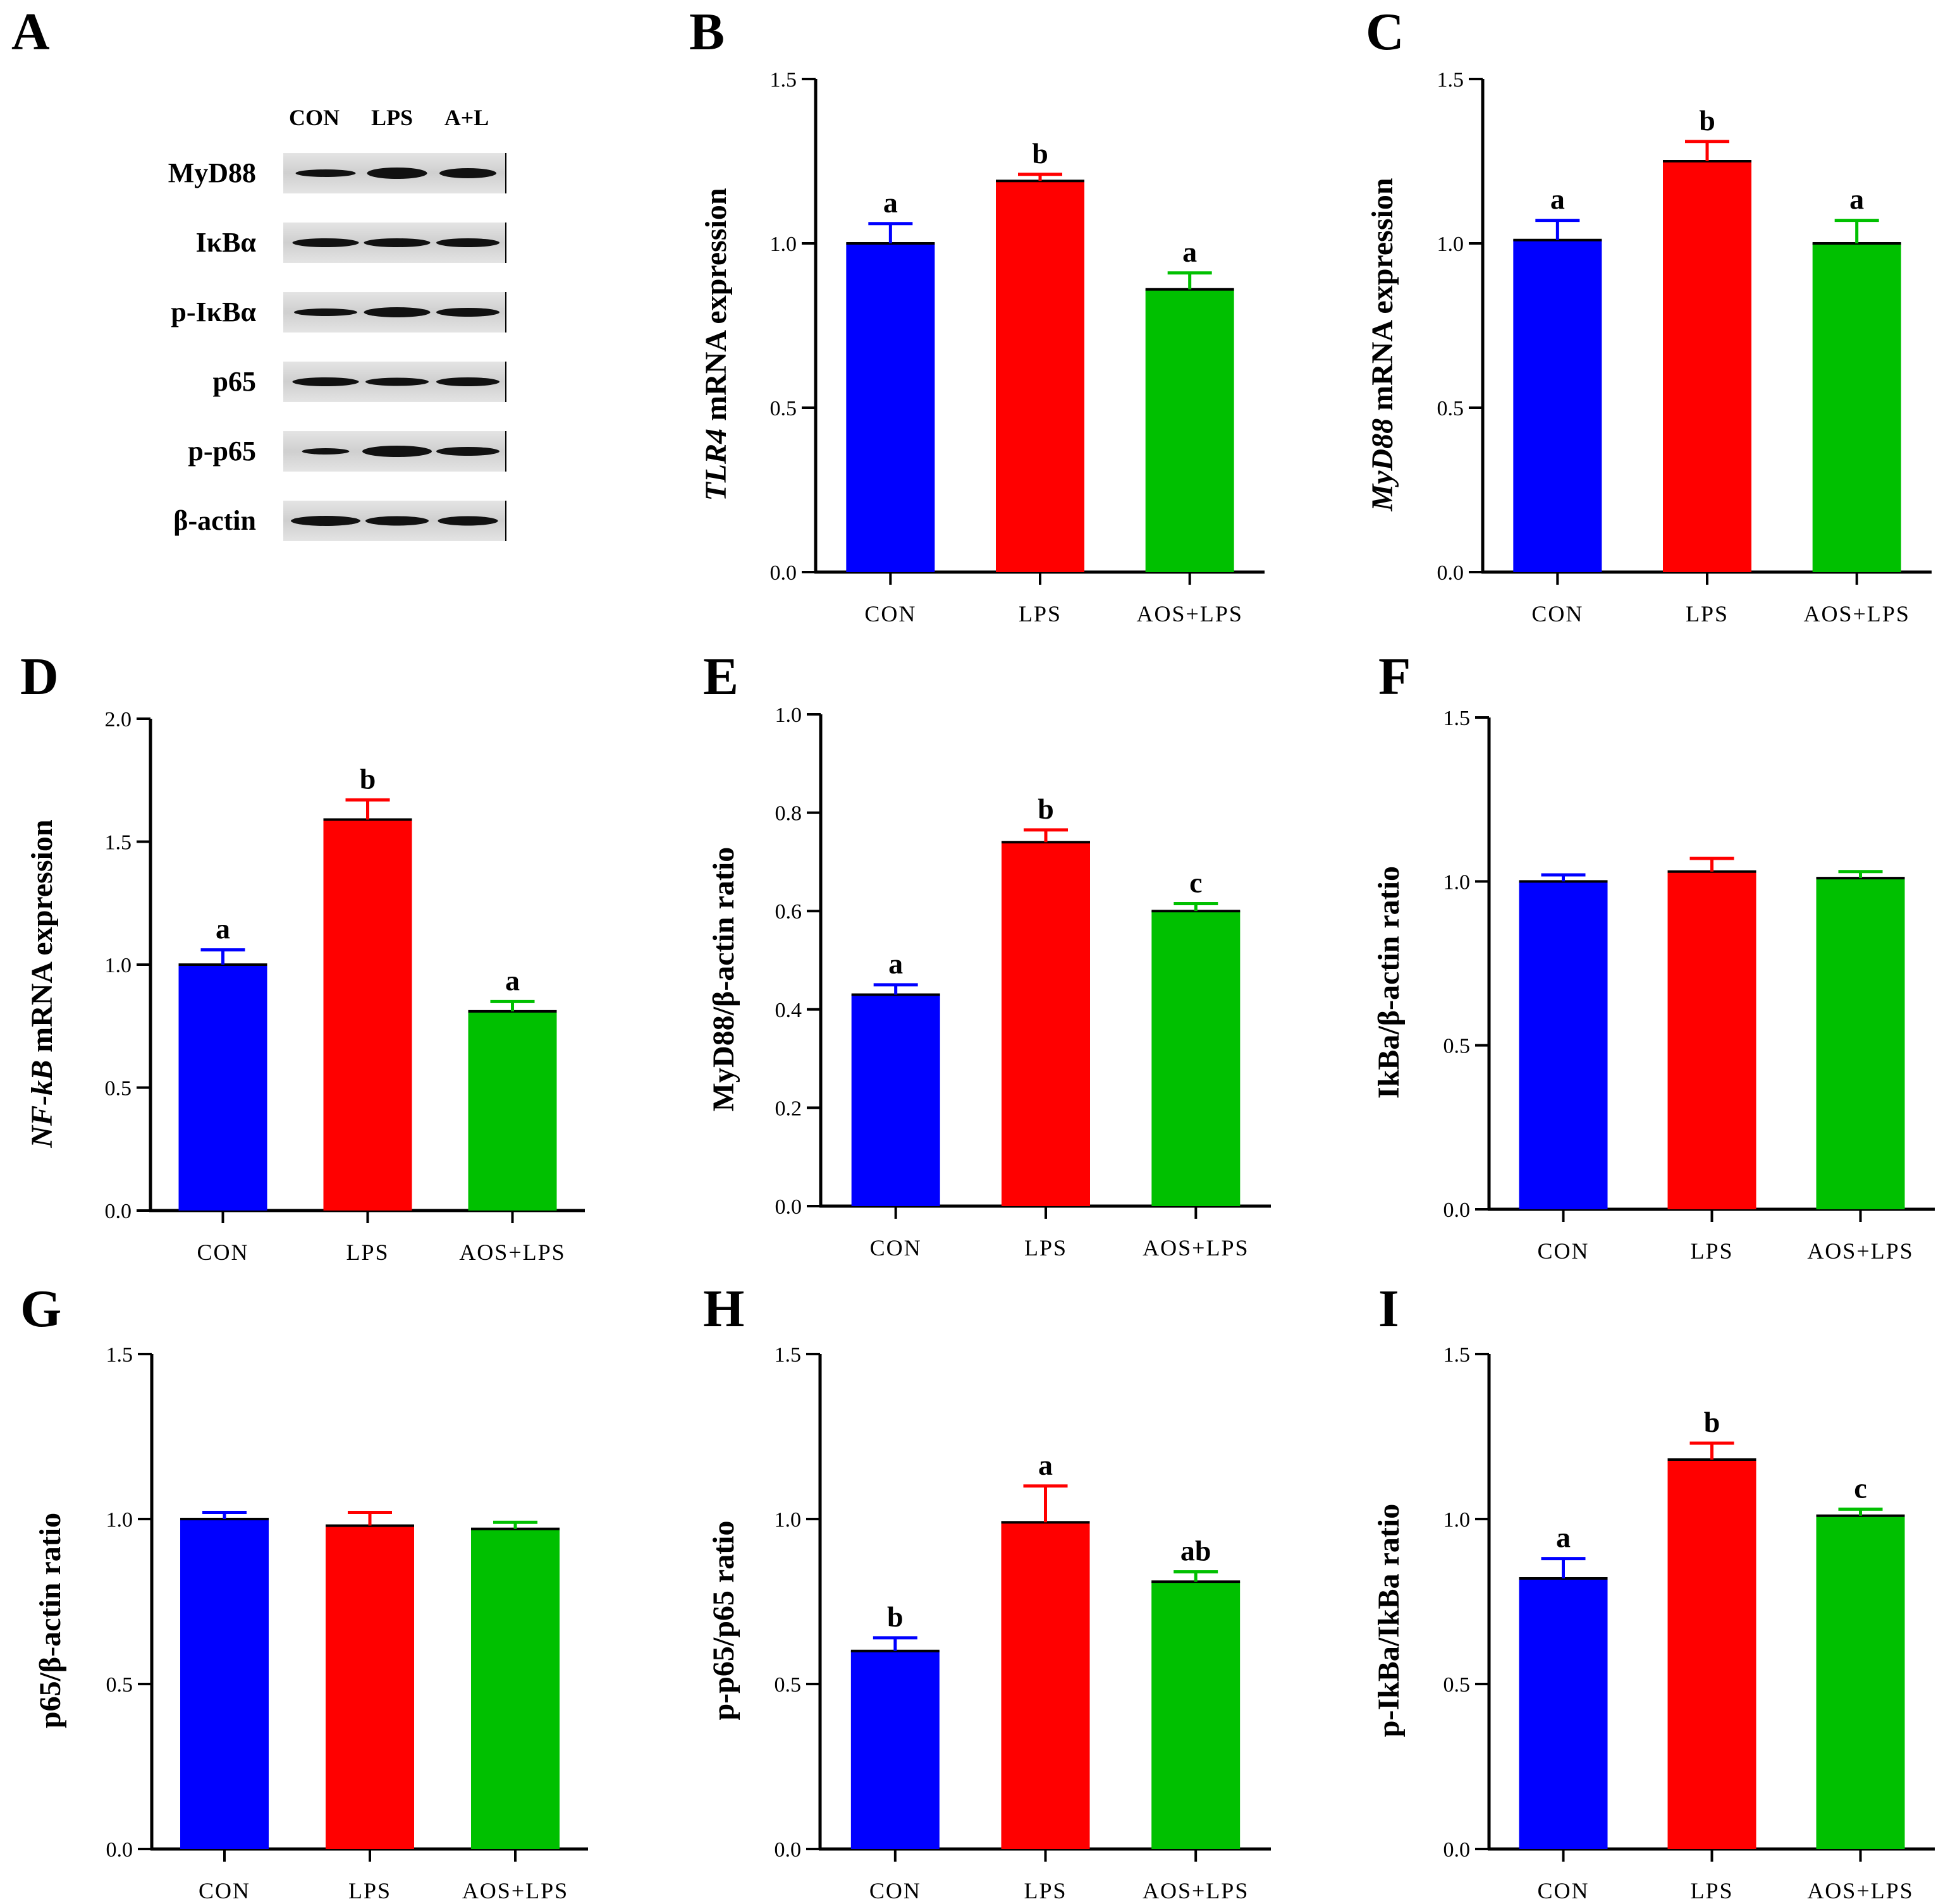 The width and height of the screenshot is (1943, 1904). I want to click on blot-lane-label: LPS, so click(392, 117).